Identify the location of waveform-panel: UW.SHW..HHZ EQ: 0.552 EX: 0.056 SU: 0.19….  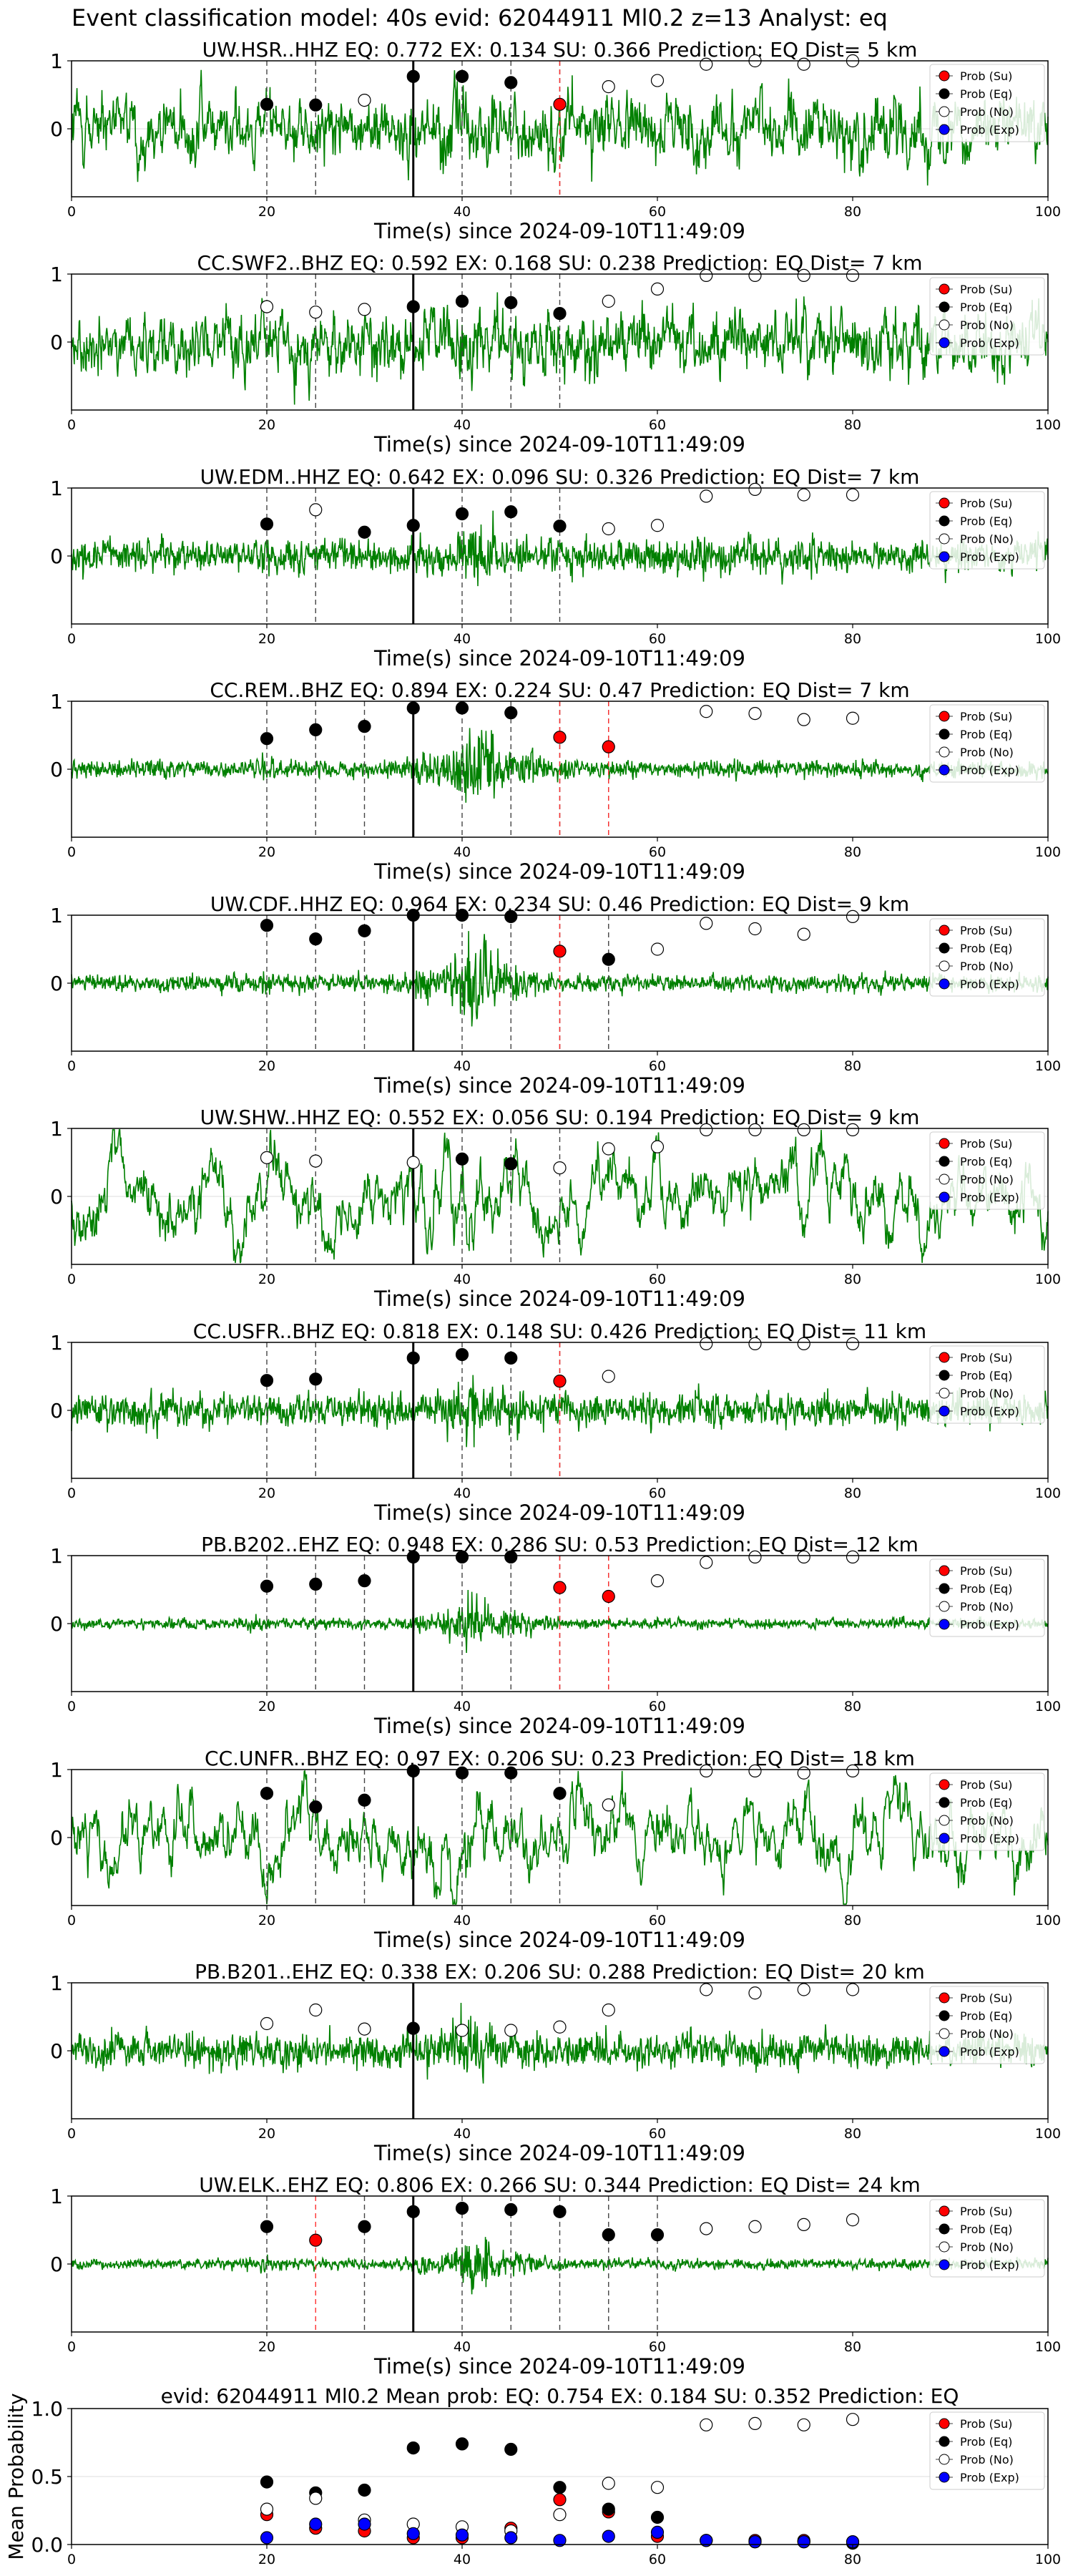
(555, 1208).